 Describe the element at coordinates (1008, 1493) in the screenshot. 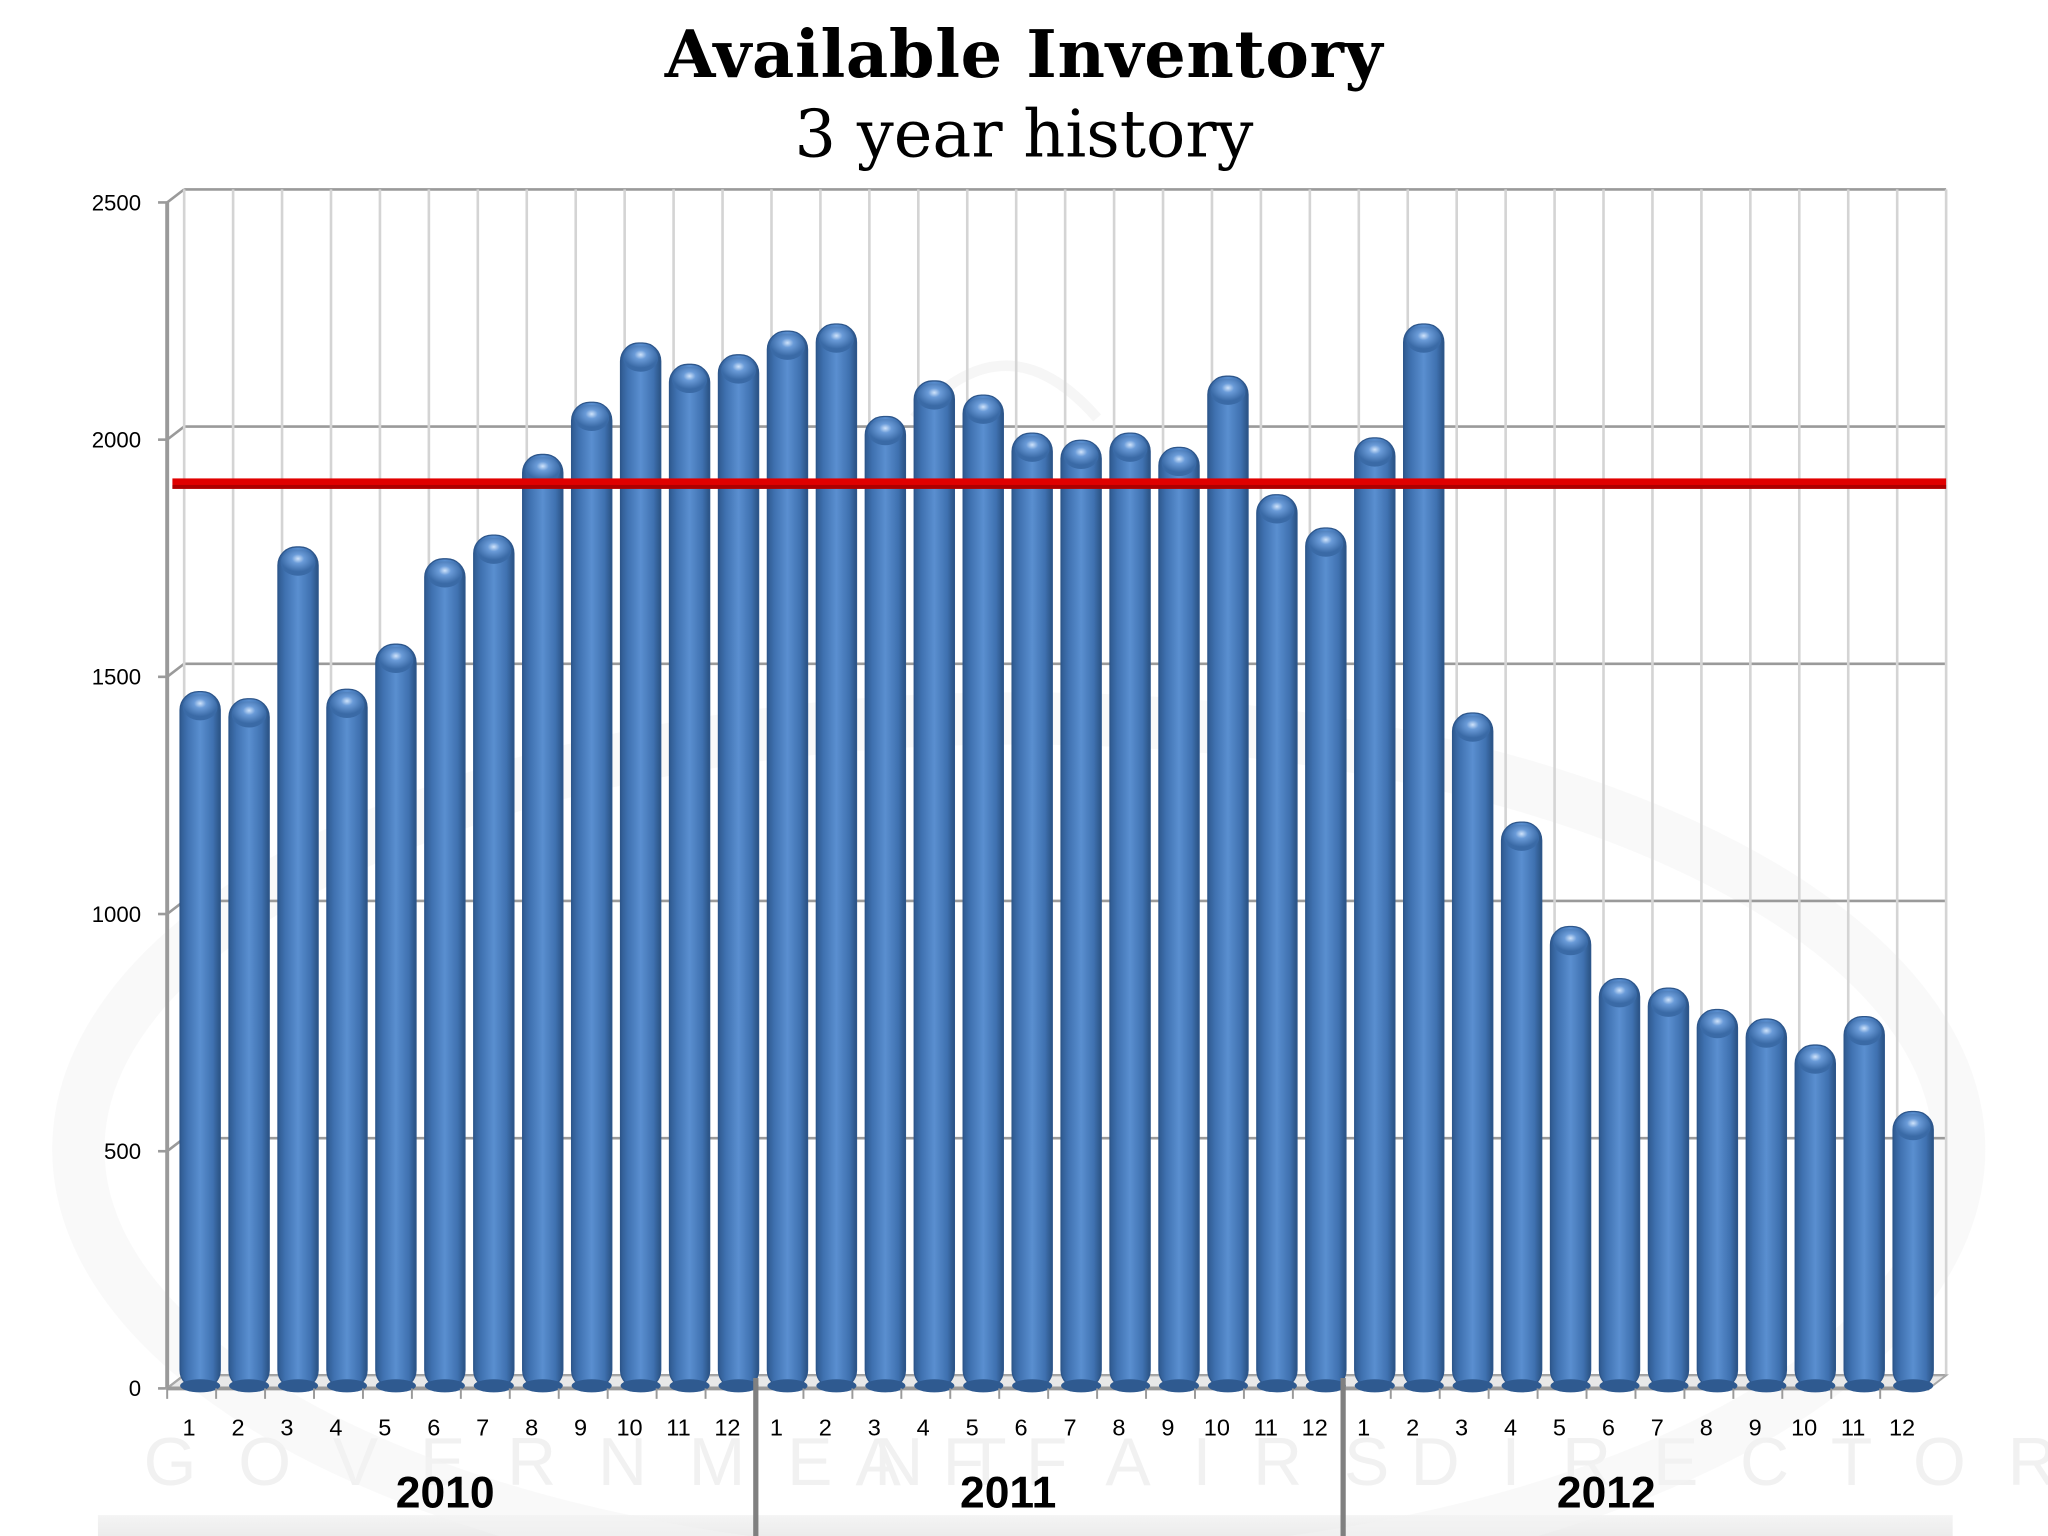

I see `year-label-2011: 2011` at that location.